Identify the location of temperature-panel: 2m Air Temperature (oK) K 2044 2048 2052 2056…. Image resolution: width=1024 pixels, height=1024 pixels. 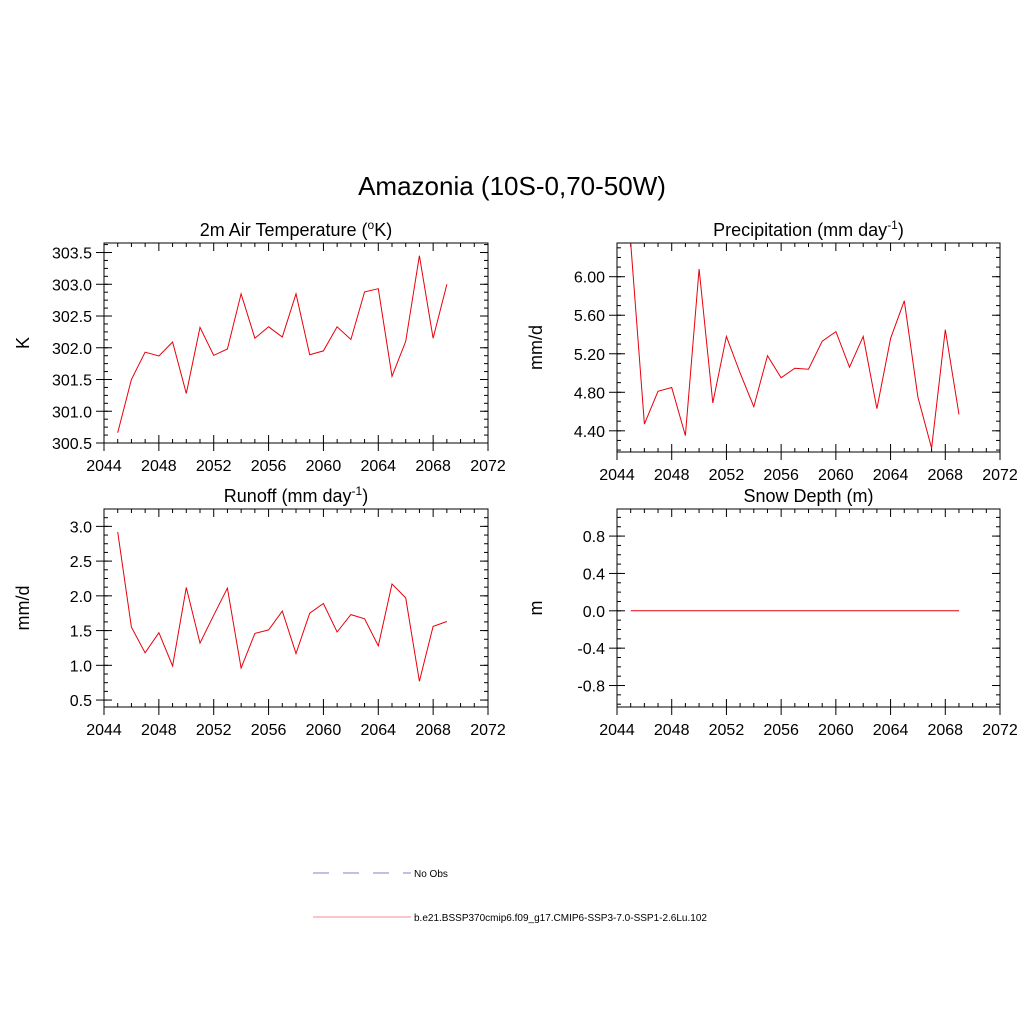
(259, 346).